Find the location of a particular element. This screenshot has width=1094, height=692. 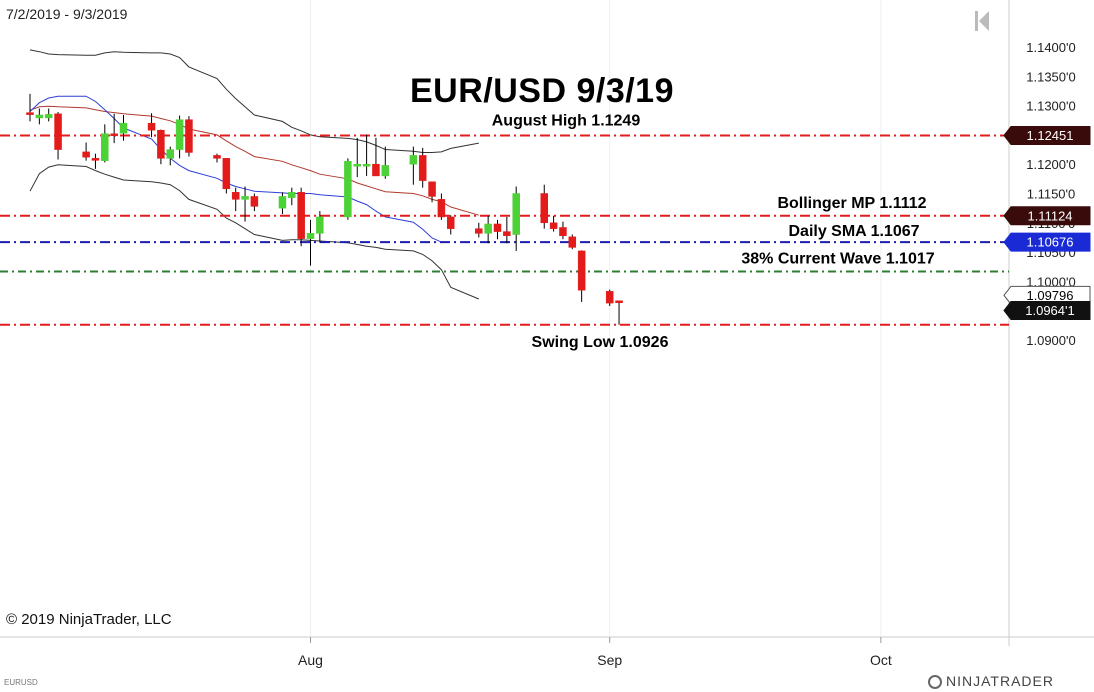

y-tick-label: 1.1200'0 is located at coordinates (1050, 164).